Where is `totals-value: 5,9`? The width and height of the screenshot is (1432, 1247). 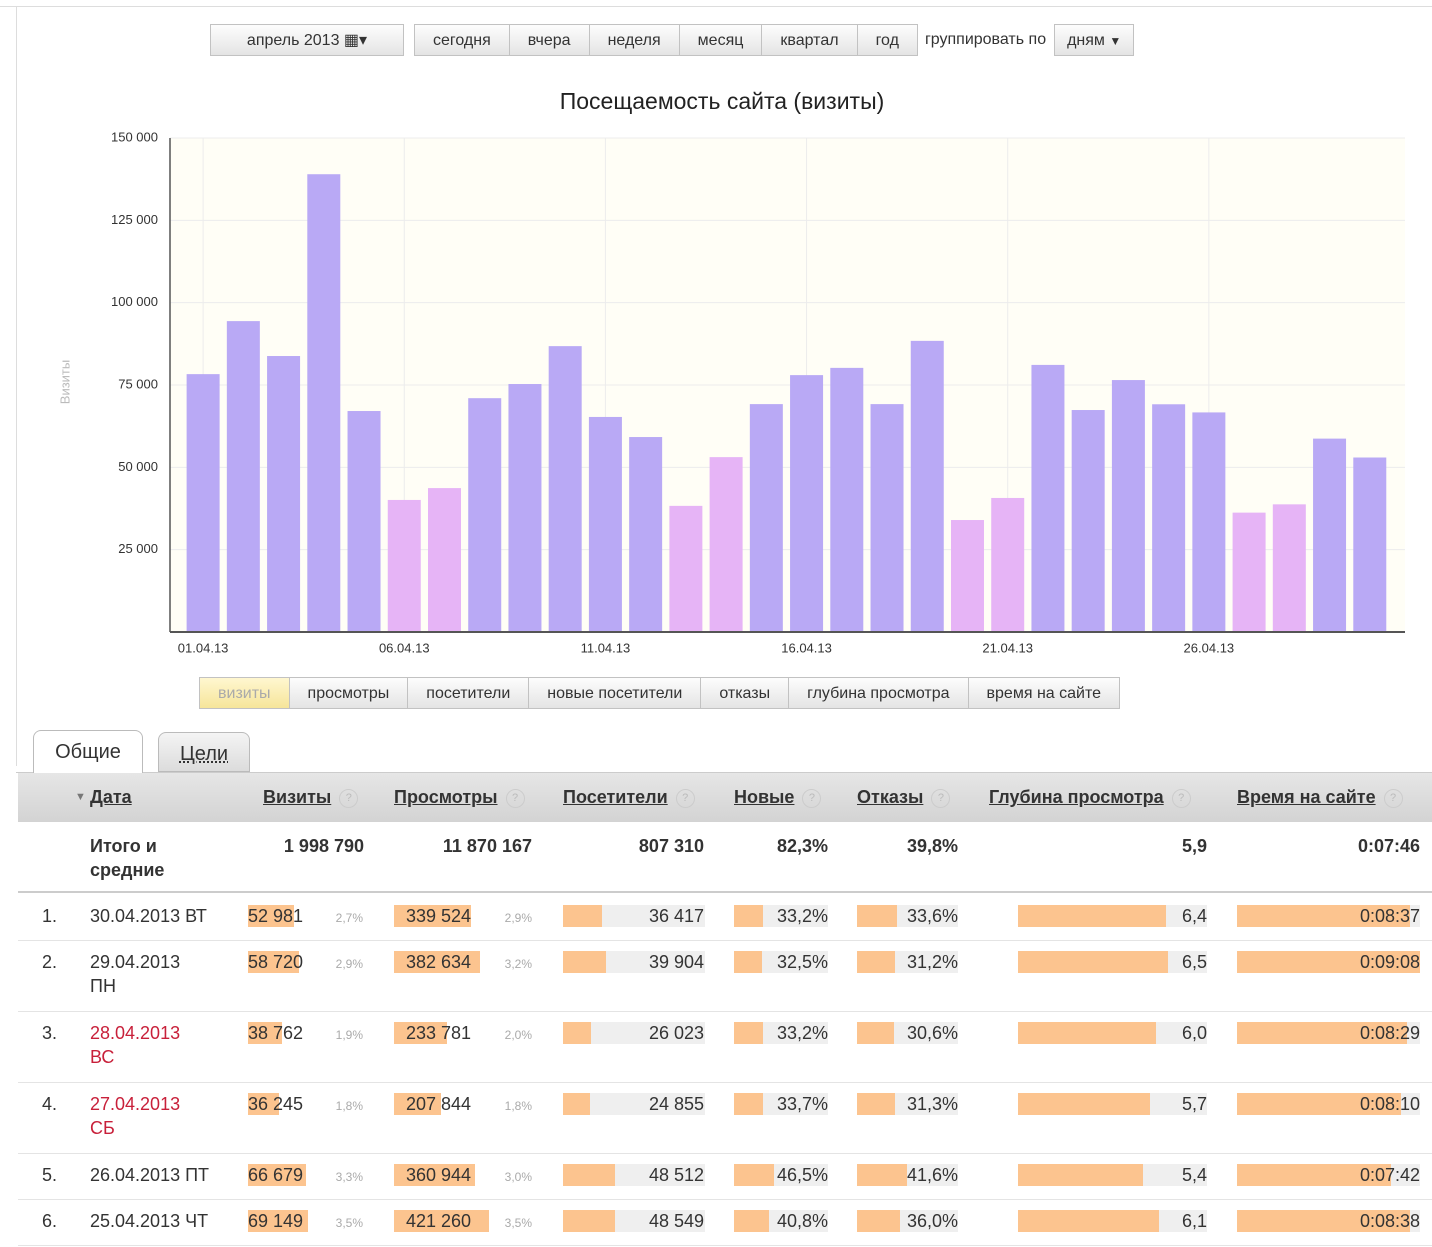 totals-value: 5,9 is located at coordinates (1194, 846).